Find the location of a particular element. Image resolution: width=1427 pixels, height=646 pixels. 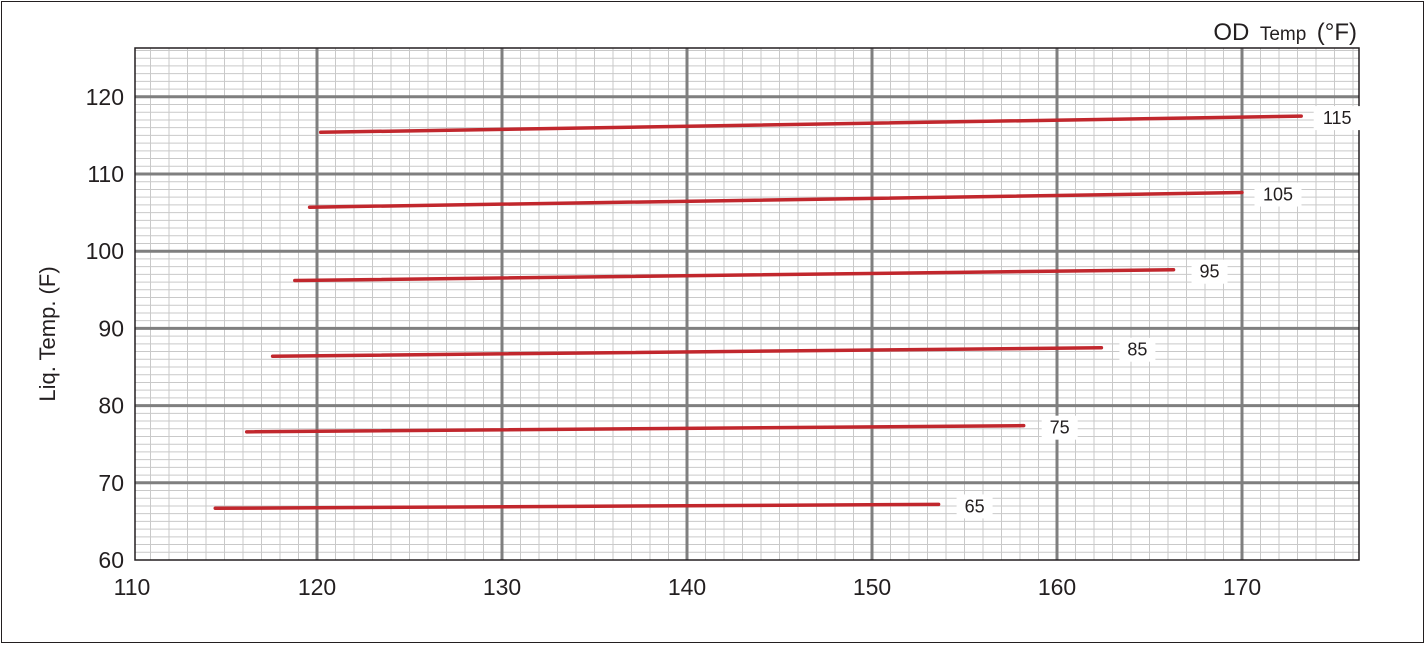

x-axis-title-sub: Temp is located at coordinates (1283, 34).